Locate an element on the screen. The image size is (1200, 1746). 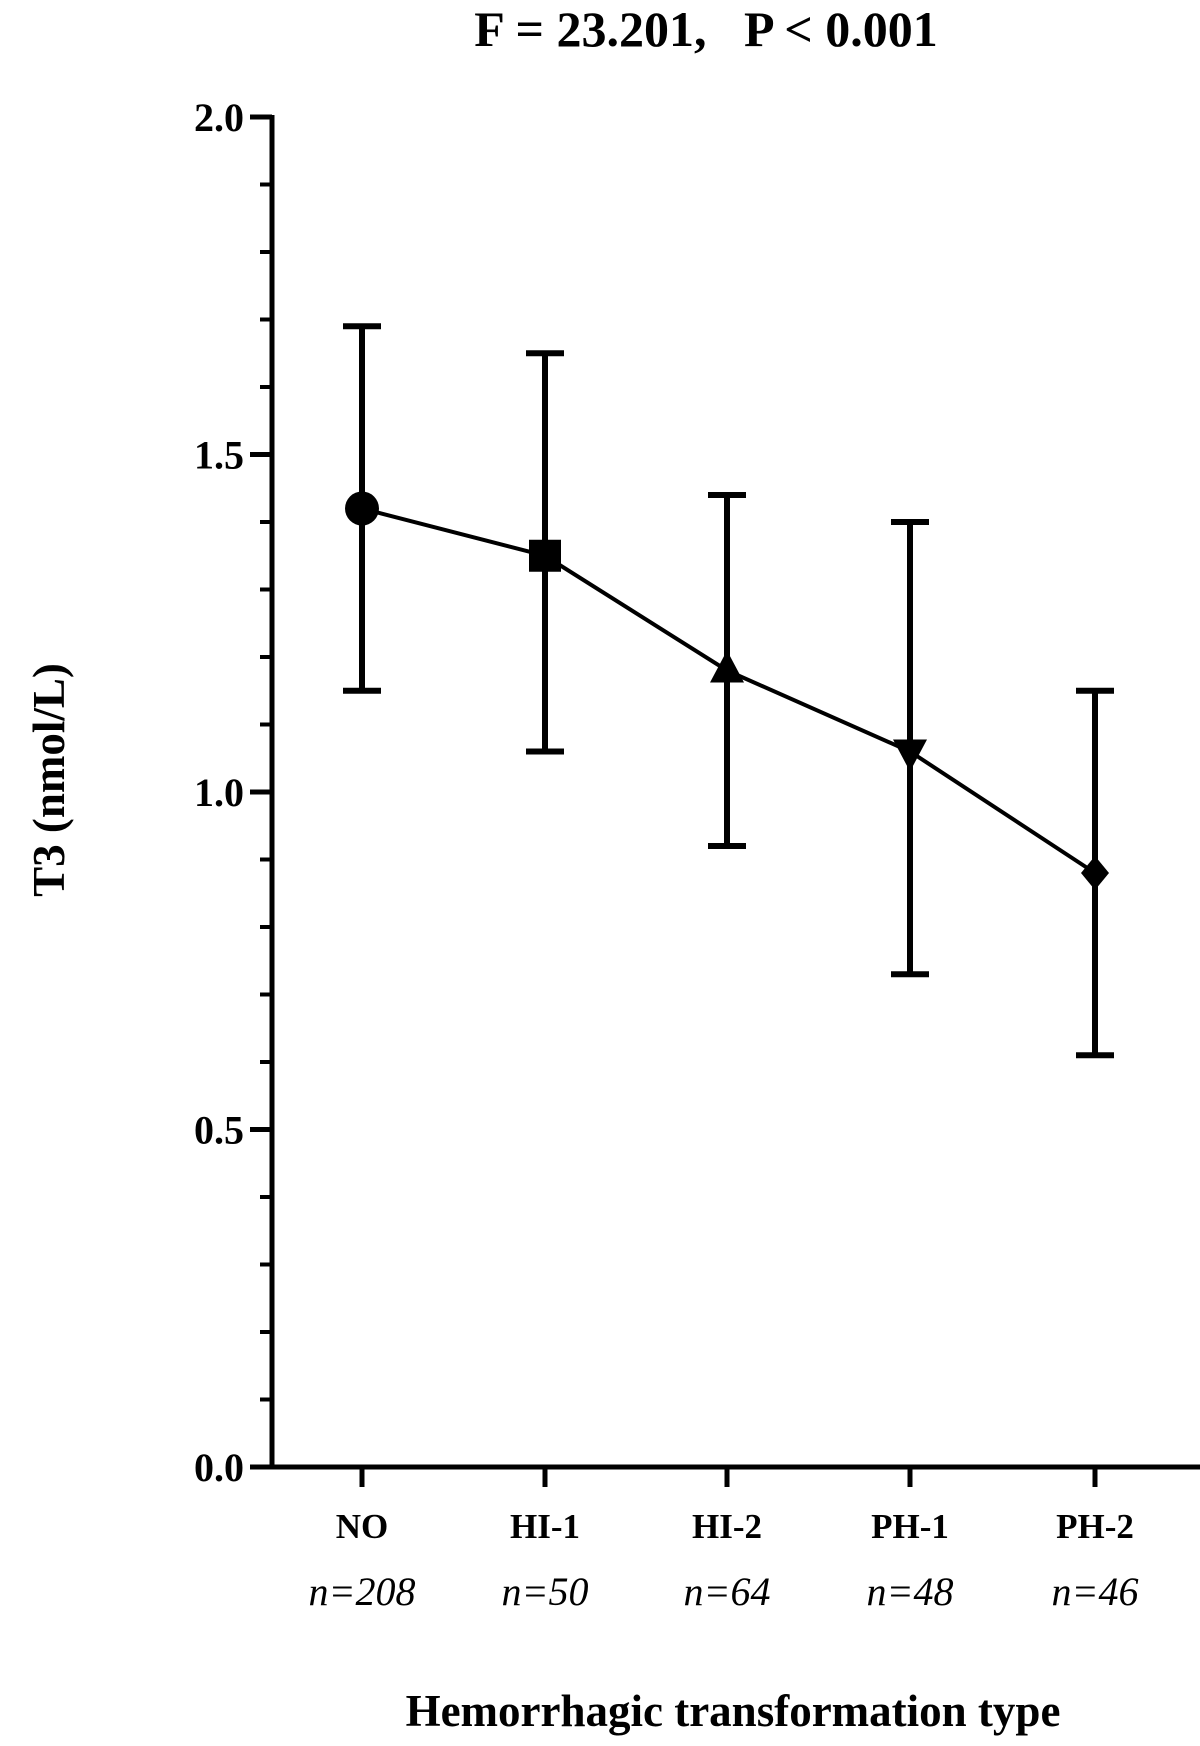
sample-size-label: n=46 is located at coordinates (1095, 1591).